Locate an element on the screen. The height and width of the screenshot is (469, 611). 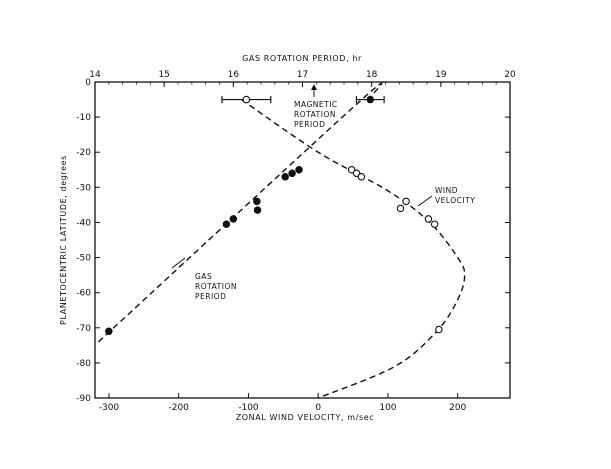
bottom-axis-title: ZONAL WIND VELOCITY, m/sec is located at coordinates (305, 417).